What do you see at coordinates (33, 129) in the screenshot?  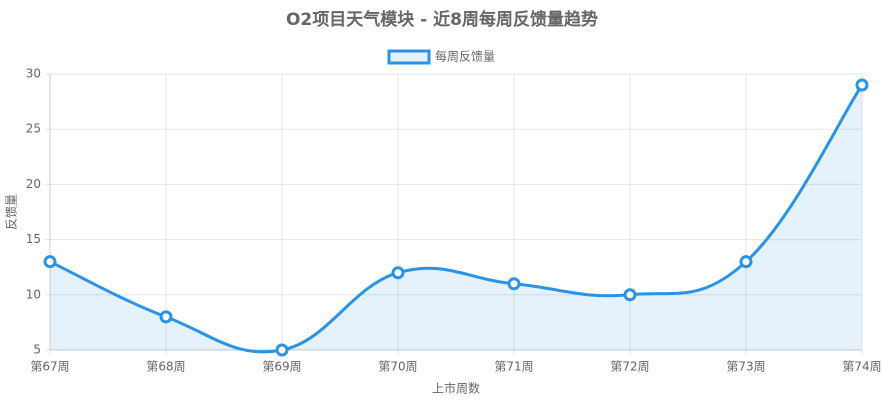 I see `y-tick-label: 25` at bounding box center [33, 129].